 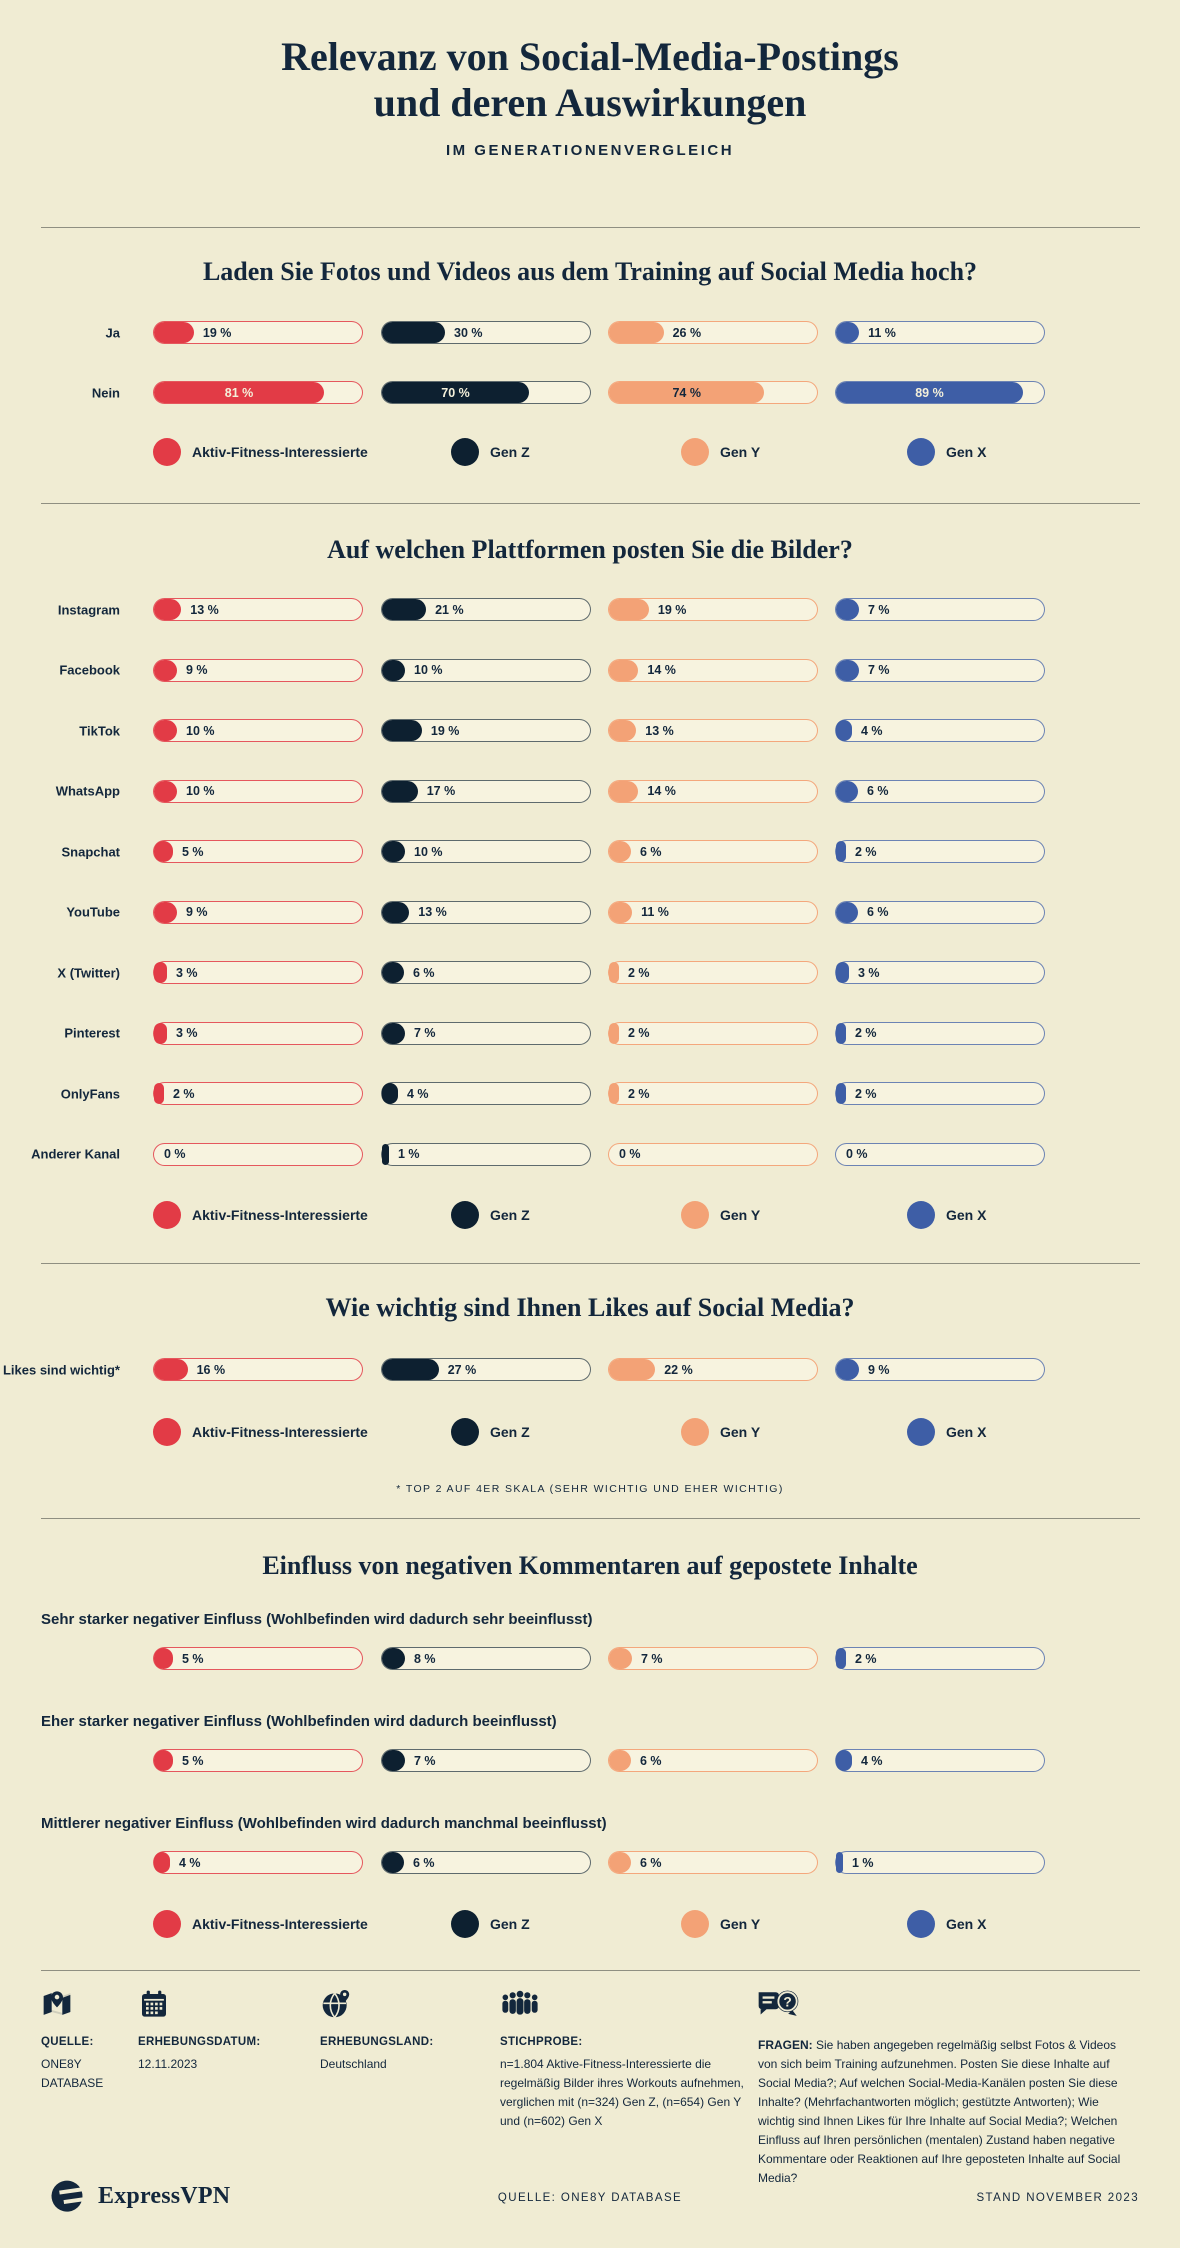 I want to click on section-divider, so click(x=590, y=227).